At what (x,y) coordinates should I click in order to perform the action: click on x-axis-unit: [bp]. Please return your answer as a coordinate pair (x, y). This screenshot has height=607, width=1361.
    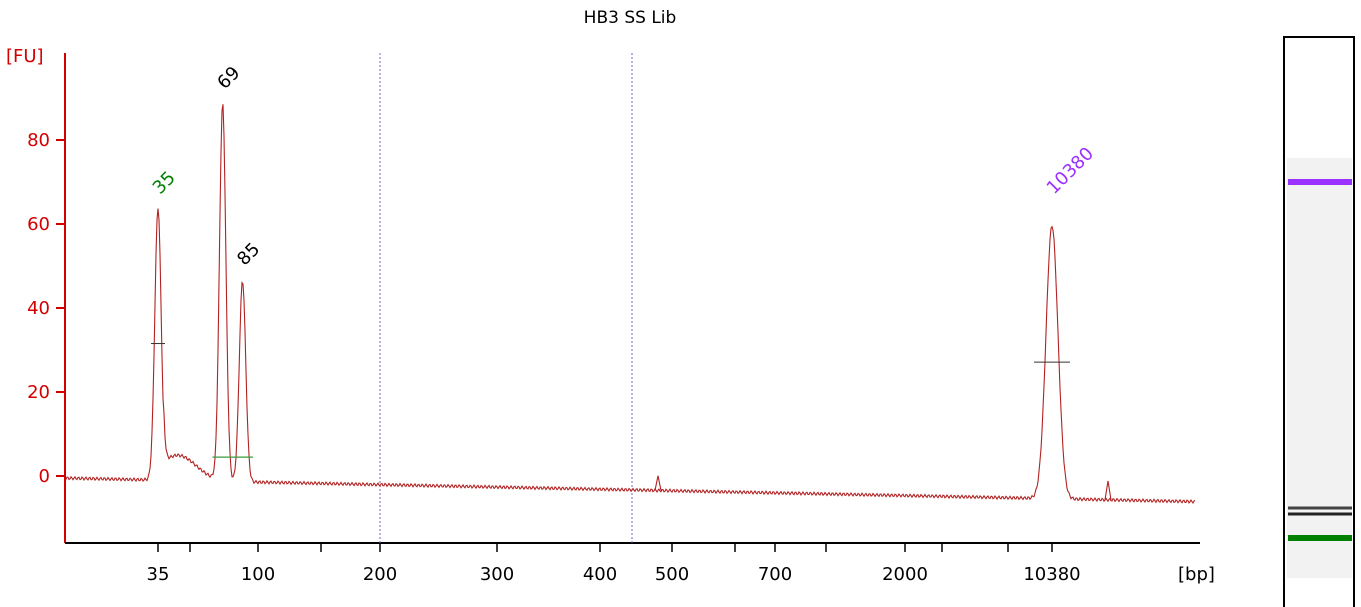
    Looking at the image, I should click on (1196, 574).